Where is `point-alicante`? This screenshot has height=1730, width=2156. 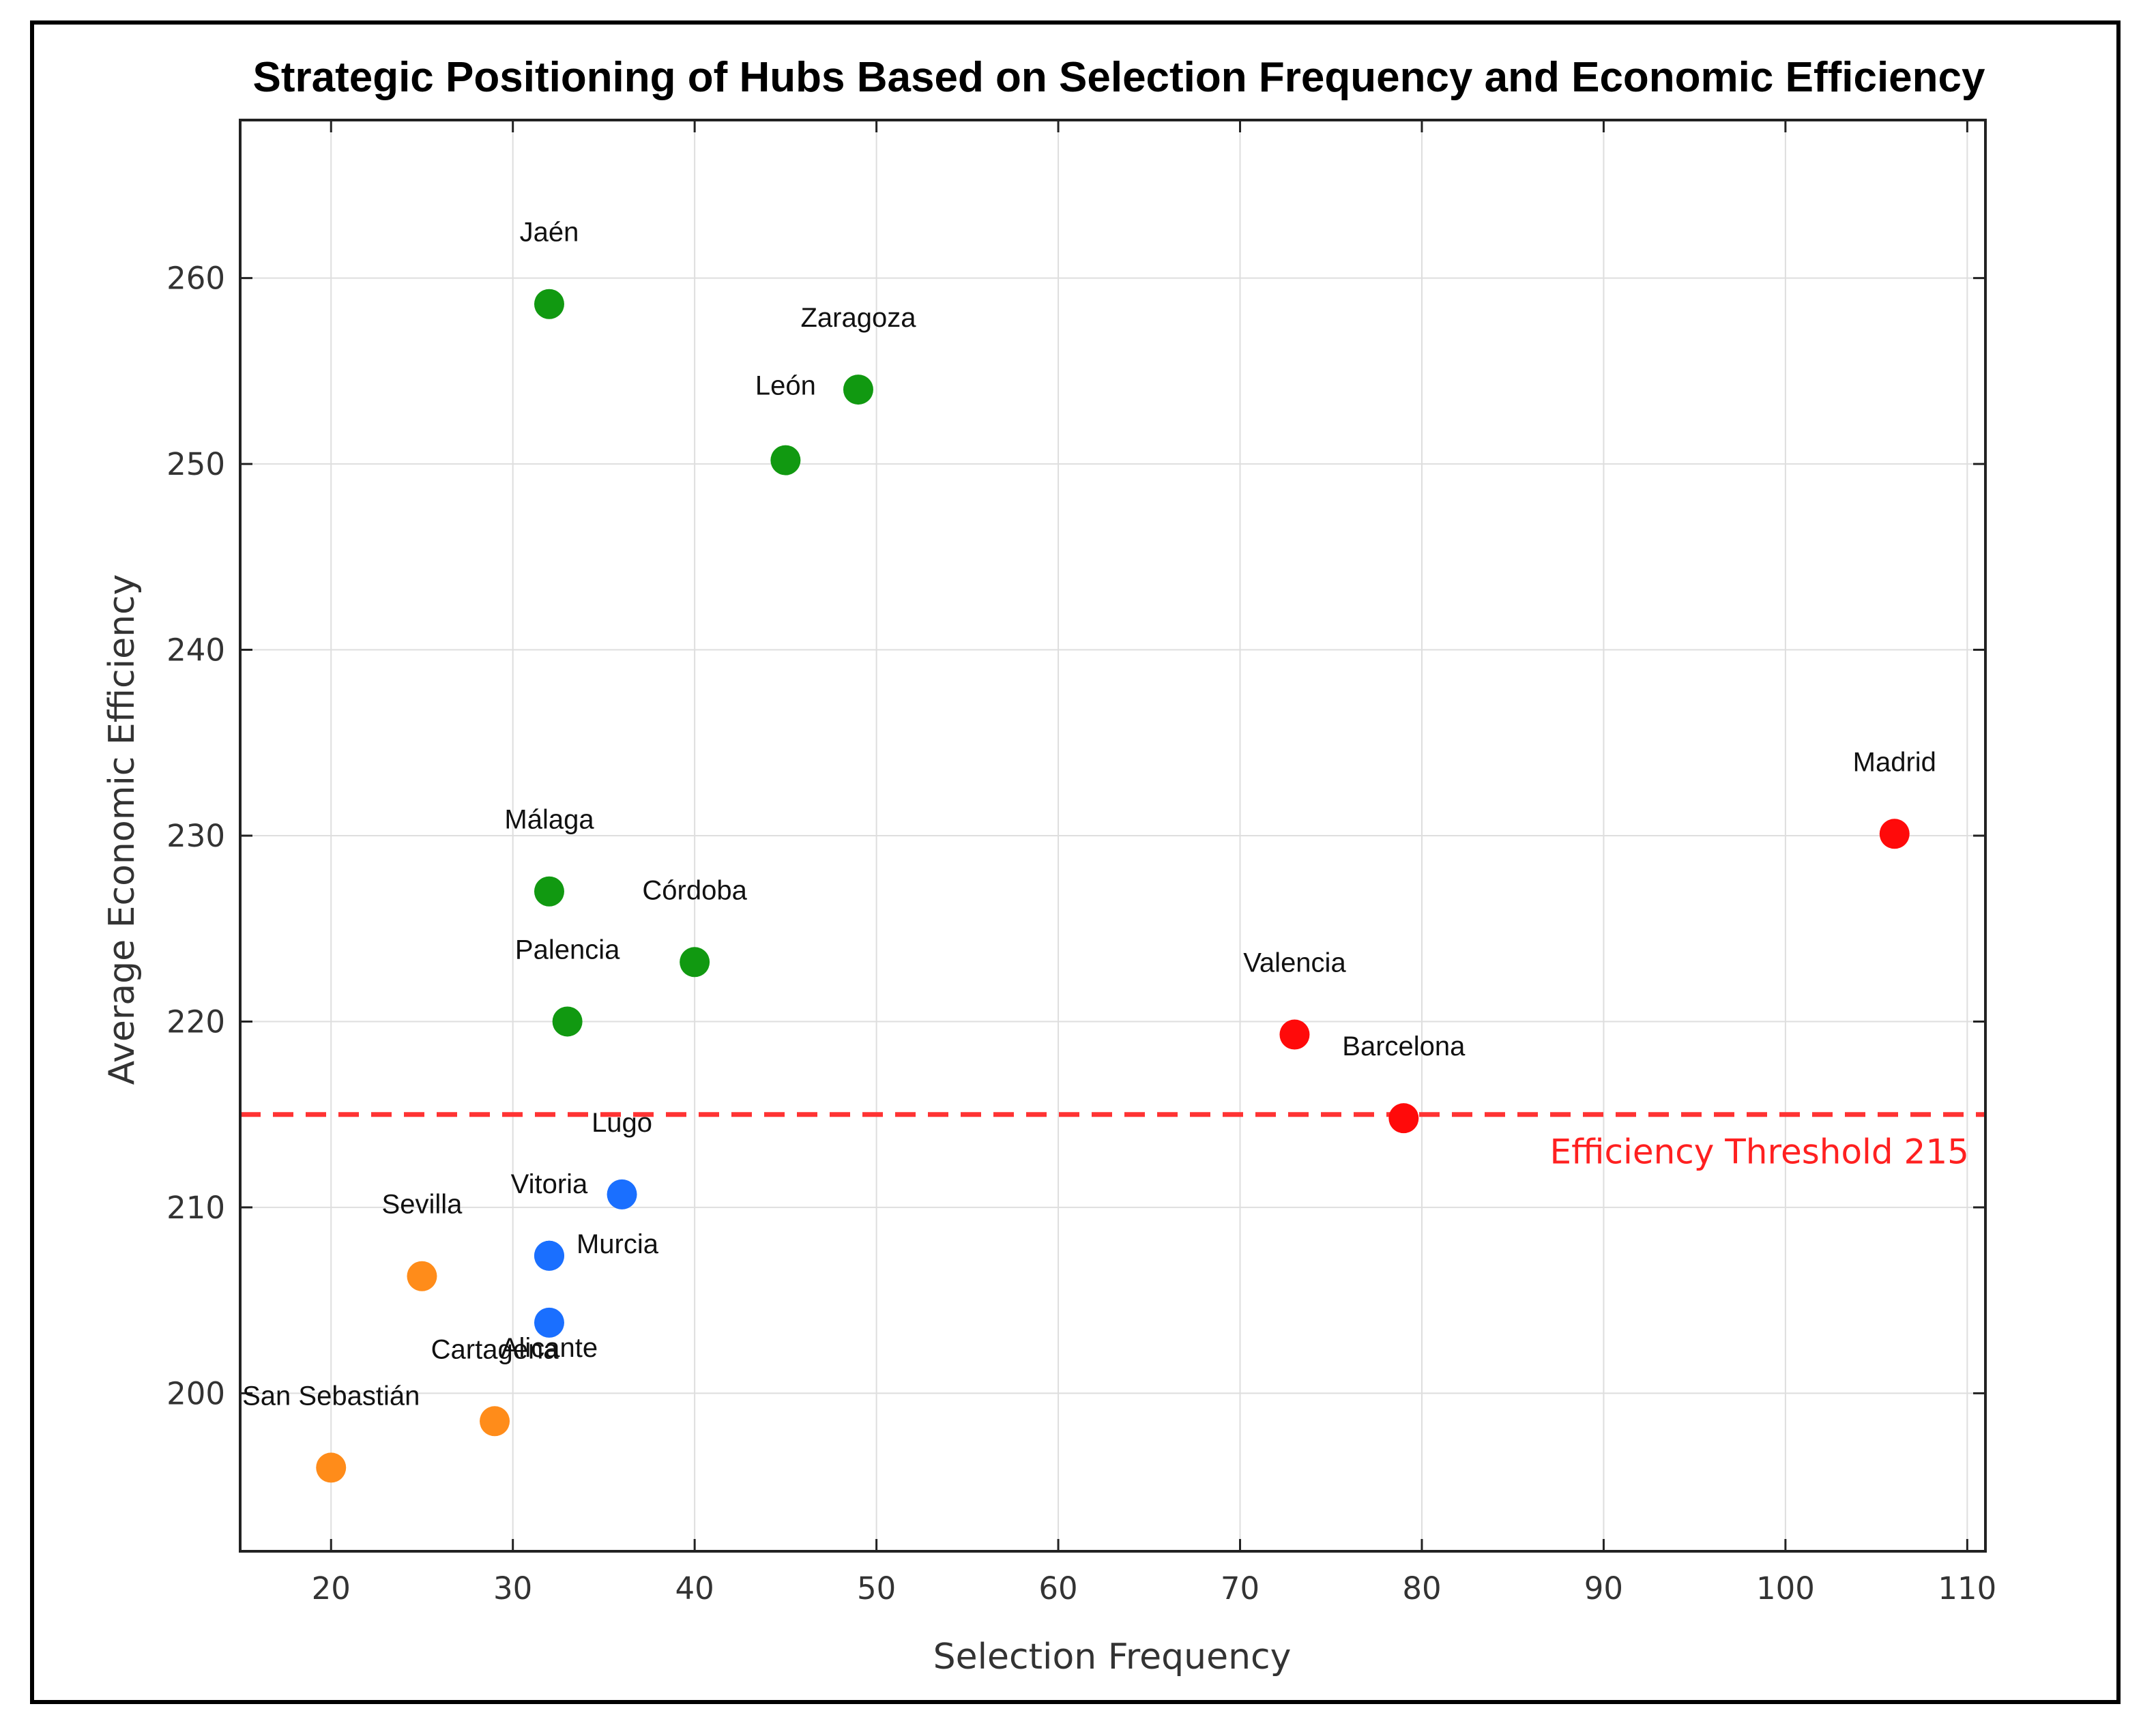 point-alicante is located at coordinates (549, 1322).